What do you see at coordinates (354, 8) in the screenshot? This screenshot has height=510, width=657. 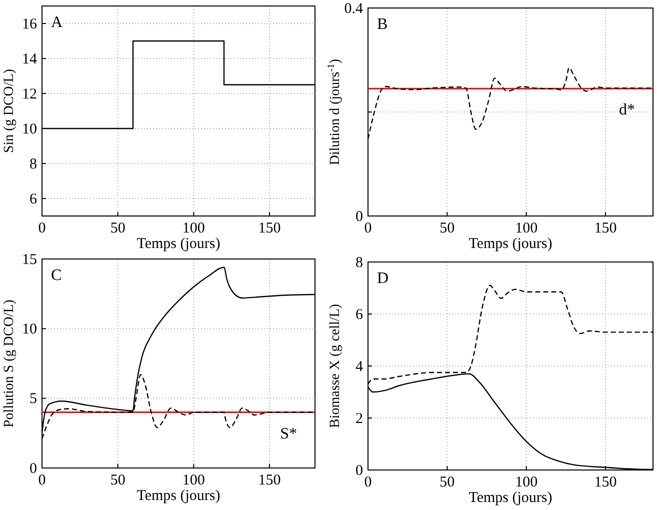 I see `y-tick-label: 0.4` at bounding box center [354, 8].